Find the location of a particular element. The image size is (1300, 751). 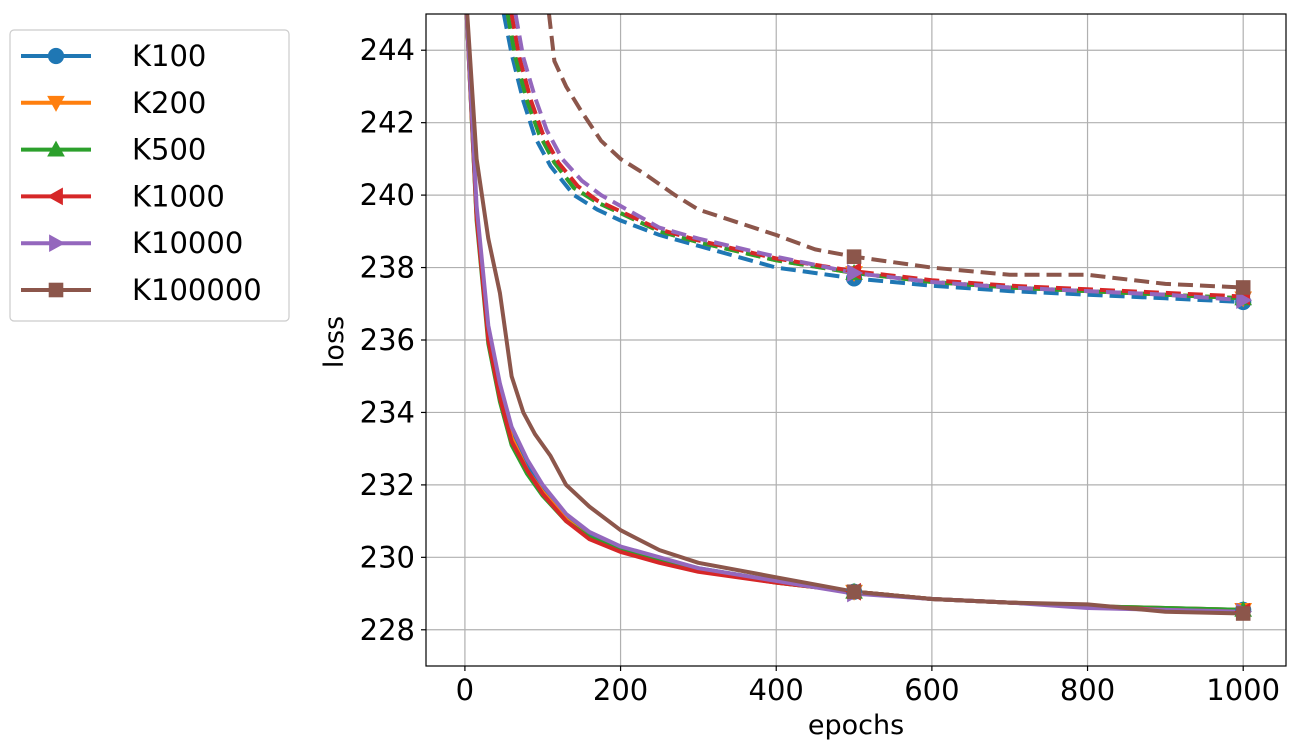

legend: K100 K200 K500 K1000 K10000 K100000 is located at coordinates (149, 175).